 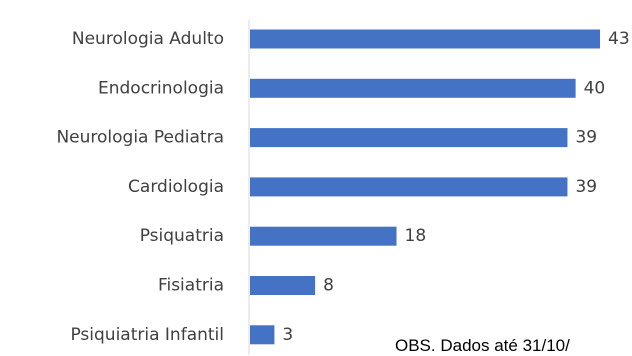 What do you see at coordinates (482, 345) in the screenshot?
I see `data-note: OBS. Dados até 31/10/` at bounding box center [482, 345].